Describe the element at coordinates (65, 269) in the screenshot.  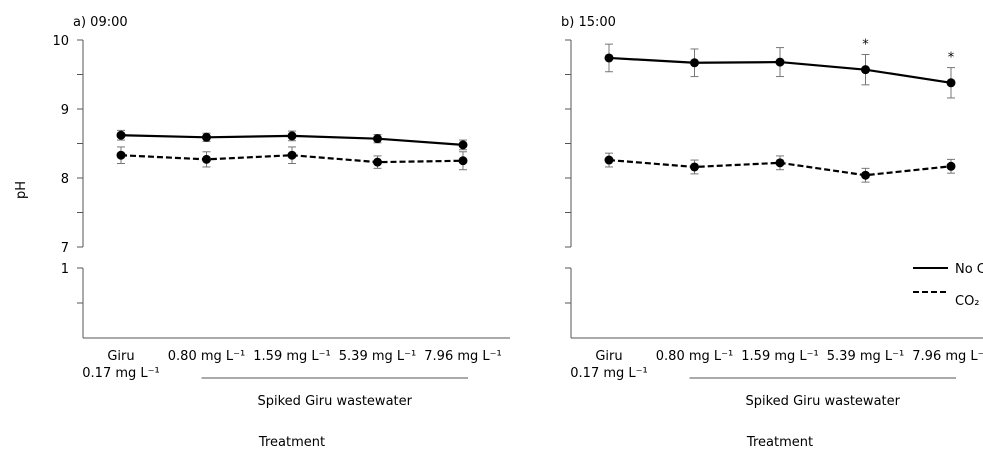
I see `y-tick-label: 1` at that location.